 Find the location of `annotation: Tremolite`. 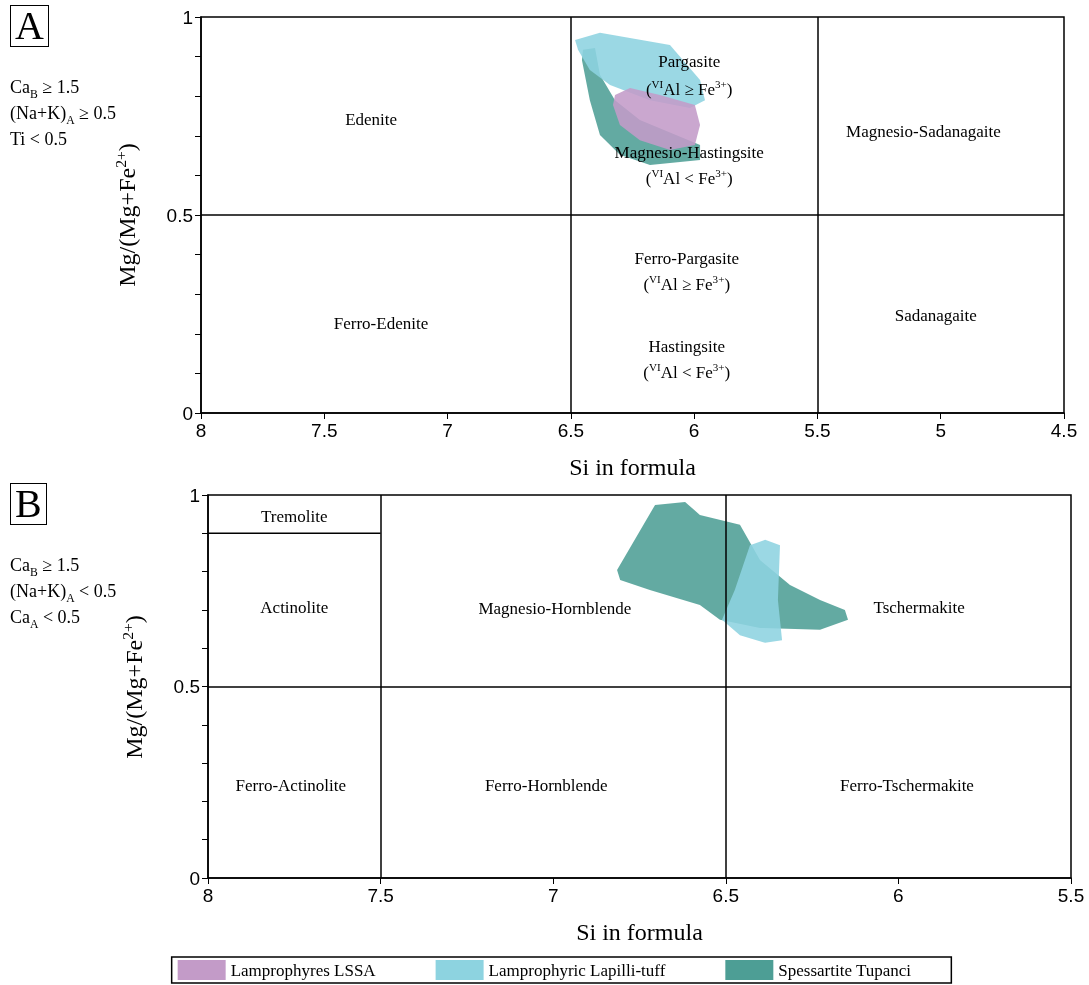

annotation: Tremolite is located at coordinates (294, 516).